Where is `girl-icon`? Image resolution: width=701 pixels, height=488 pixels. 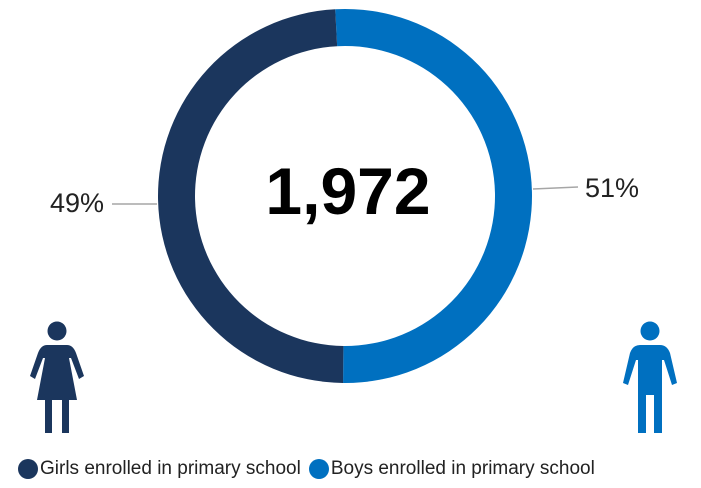
girl-icon is located at coordinates (57, 377).